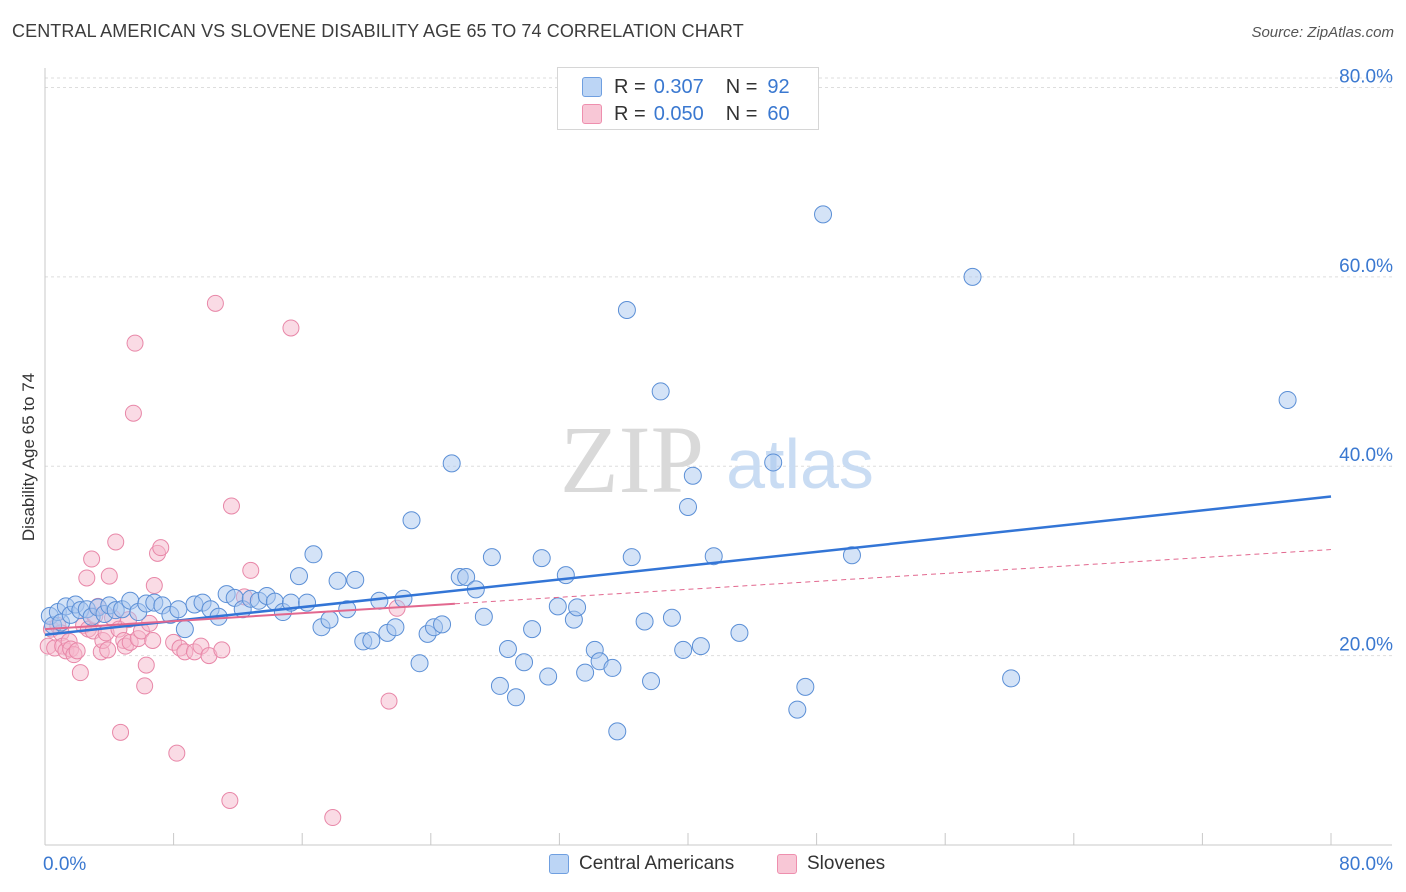  What do you see at coordinates (64, 864) in the screenshot?
I see `x-tick-label-min: 0.0%` at bounding box center [64, 864].